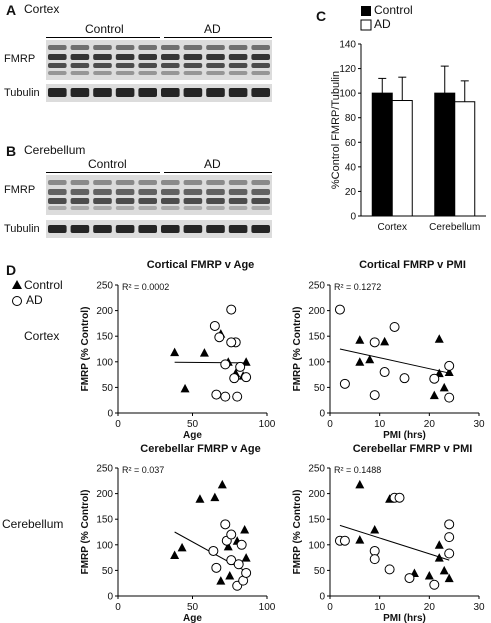  Describe the element at coordinates (321, 16) in the screenshot. I see `panel-c-letter: C` at that location.